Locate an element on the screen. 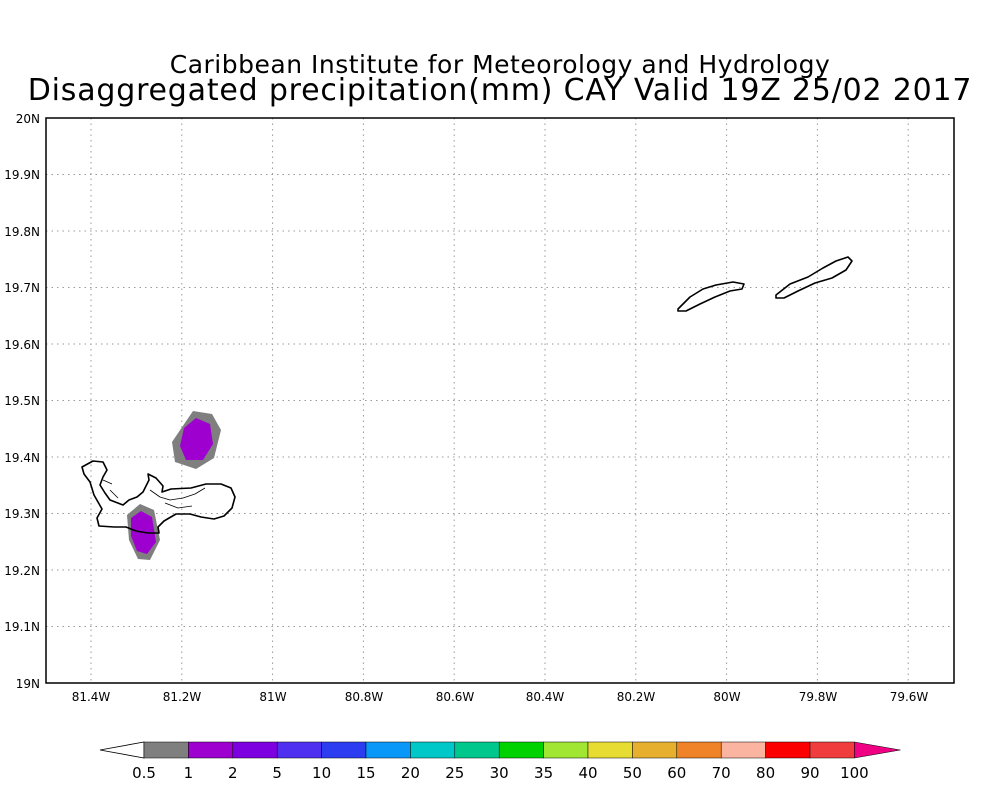  lat-label: 19.5N is located at coordinates (22, 401).